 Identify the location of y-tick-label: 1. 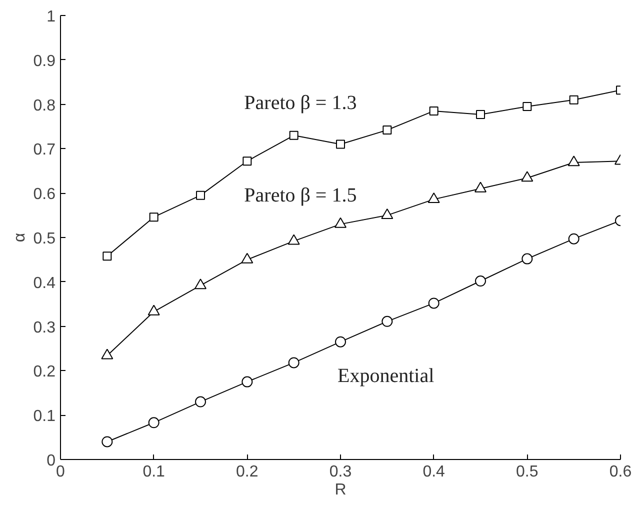
(51, 17).